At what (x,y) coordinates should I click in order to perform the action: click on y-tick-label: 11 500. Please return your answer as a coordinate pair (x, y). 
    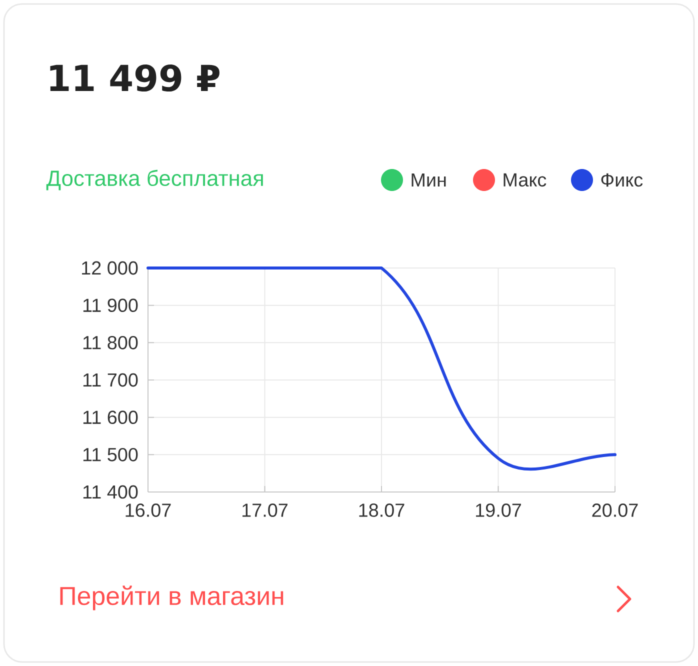
    Looking at the image, I should click on (110, 455).